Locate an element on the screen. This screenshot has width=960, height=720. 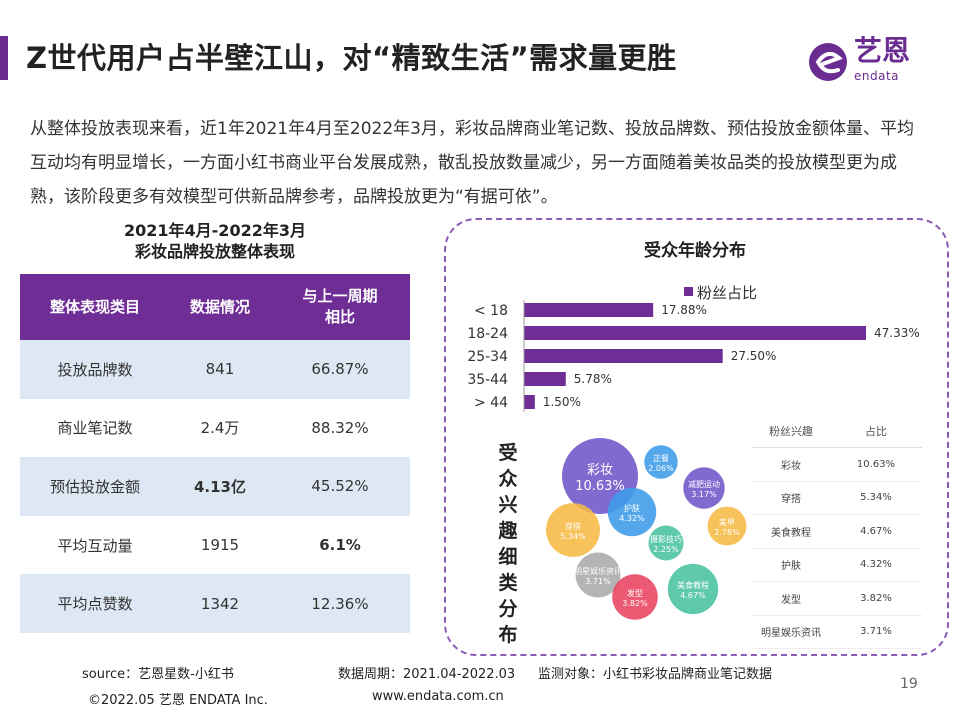
bubble-name: 穿搭 is located at coordinates (573, 526).